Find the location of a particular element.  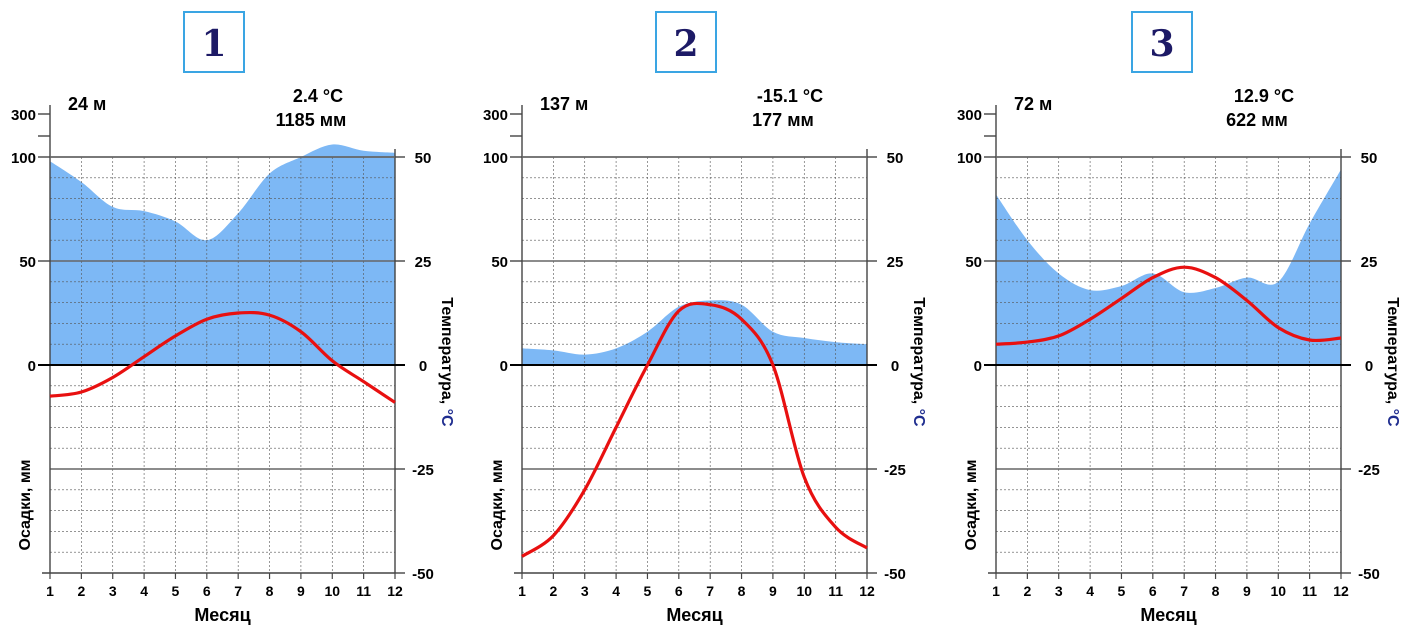

station-elevation: 24 м is located at coordinates (87, 104).